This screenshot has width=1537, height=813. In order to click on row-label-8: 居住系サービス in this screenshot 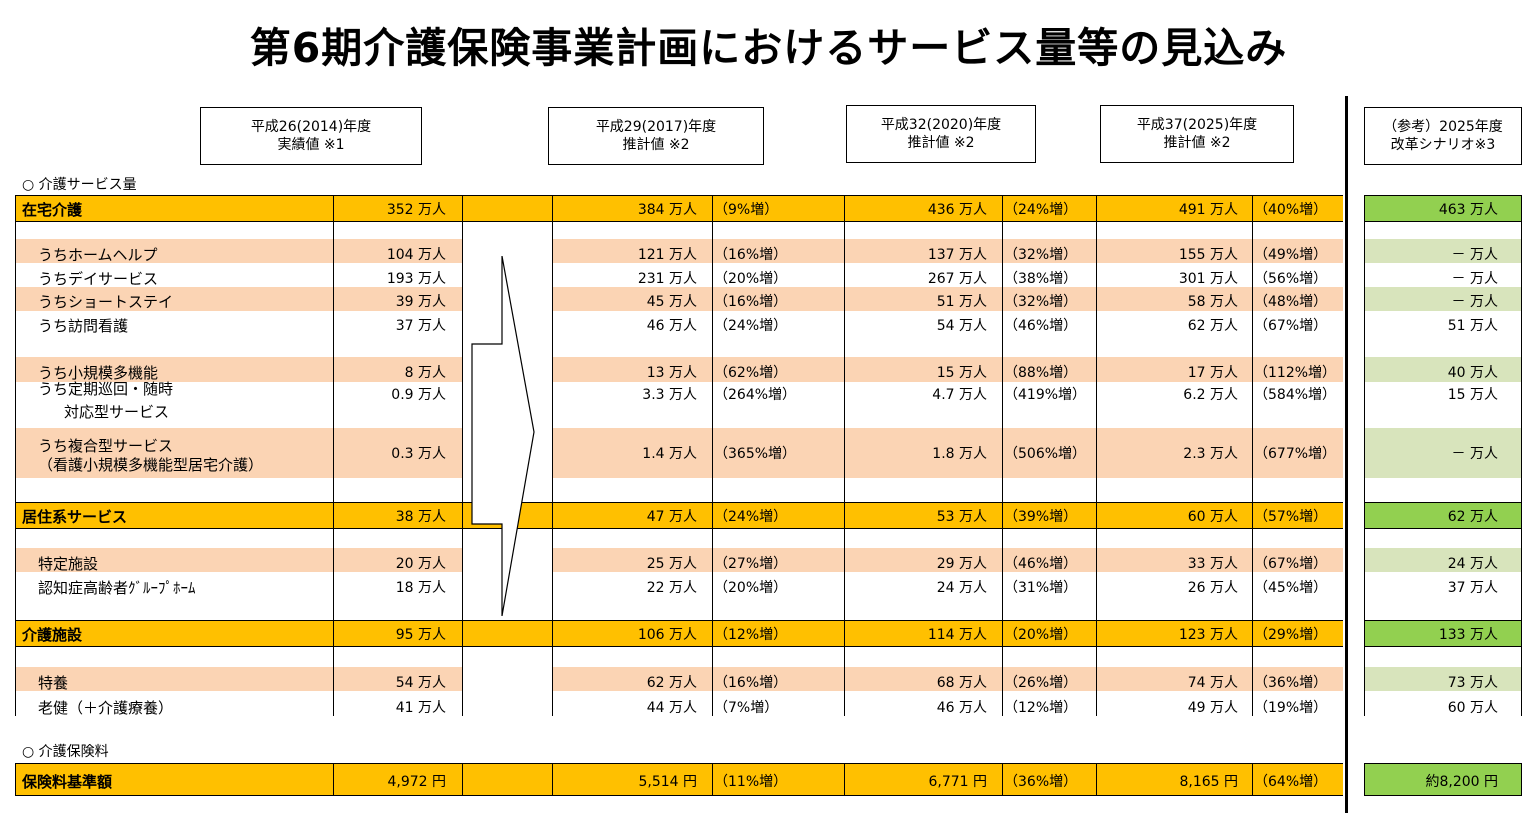, I will do `click(75, 517)`.